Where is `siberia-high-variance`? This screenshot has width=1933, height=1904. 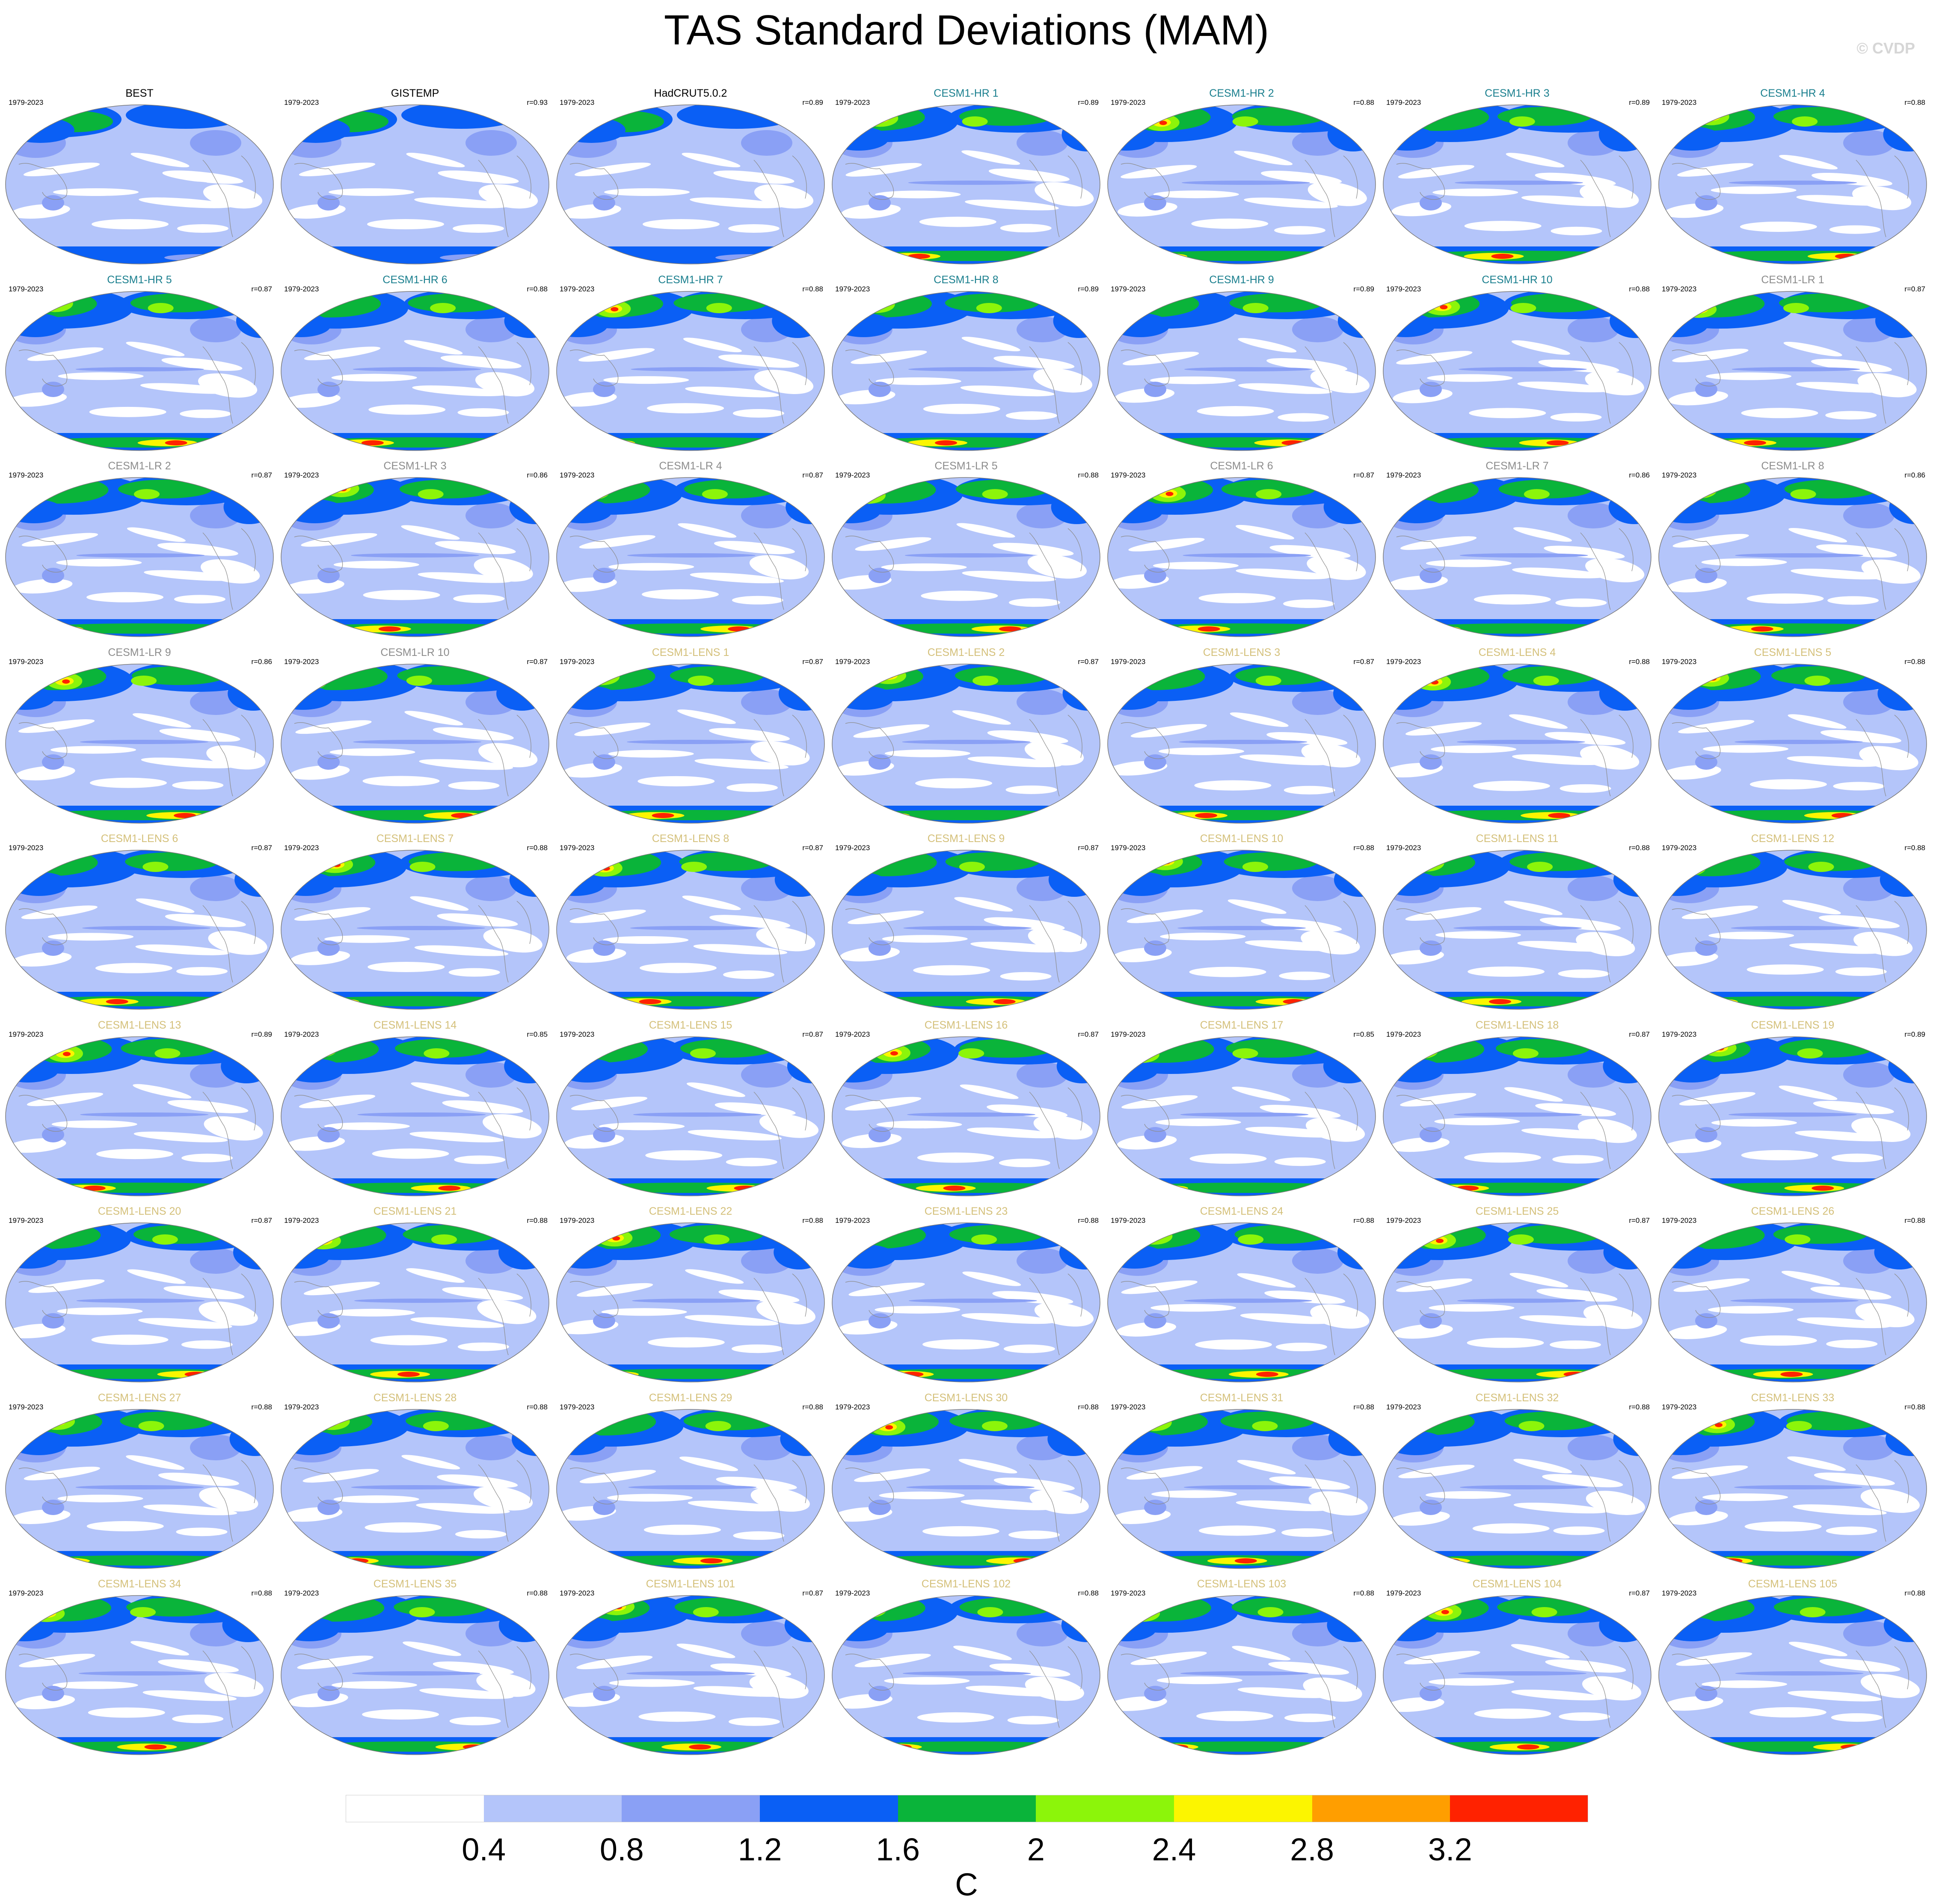 siberia-high-variance is located at coordinates (602, 676).